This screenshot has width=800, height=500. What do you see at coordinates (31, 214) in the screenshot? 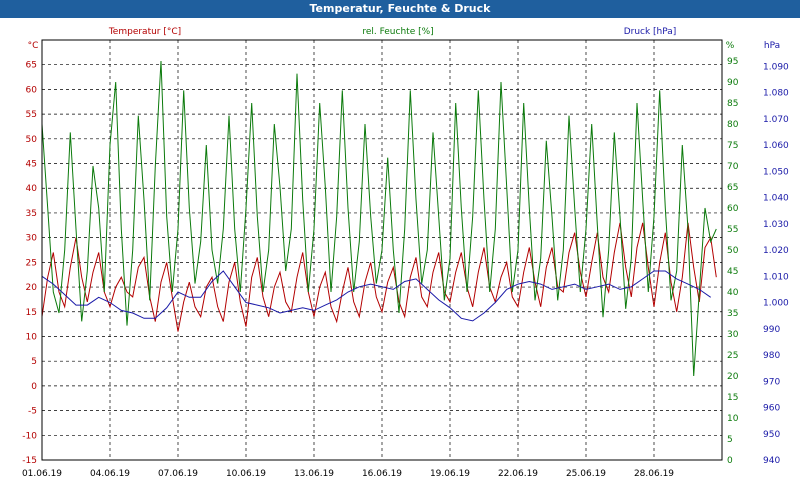
I see `temperature-tick-label: 35` at bounding box center [31, 214].